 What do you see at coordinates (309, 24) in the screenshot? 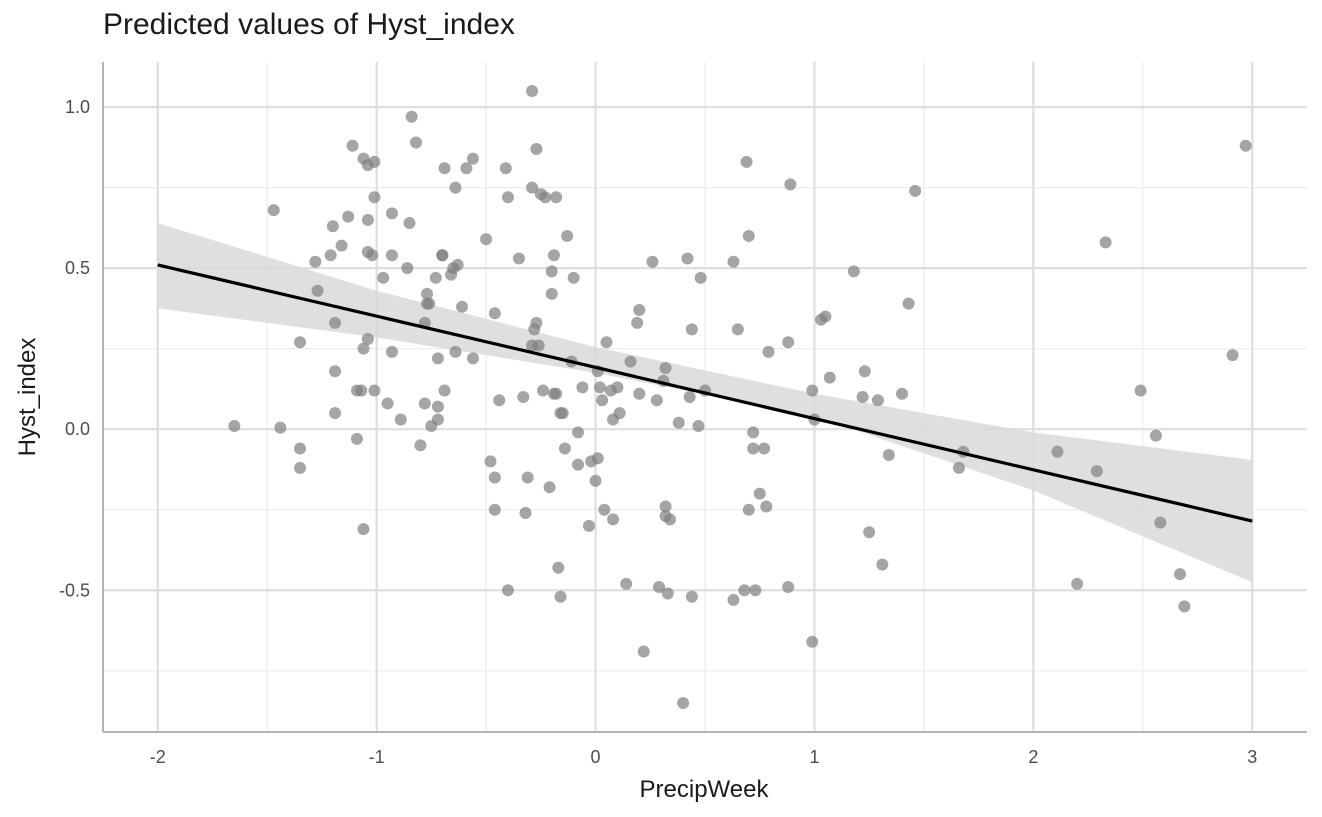
I see `chart-title: Predicted values of Hyst_index` at bounding box center [309, 24].